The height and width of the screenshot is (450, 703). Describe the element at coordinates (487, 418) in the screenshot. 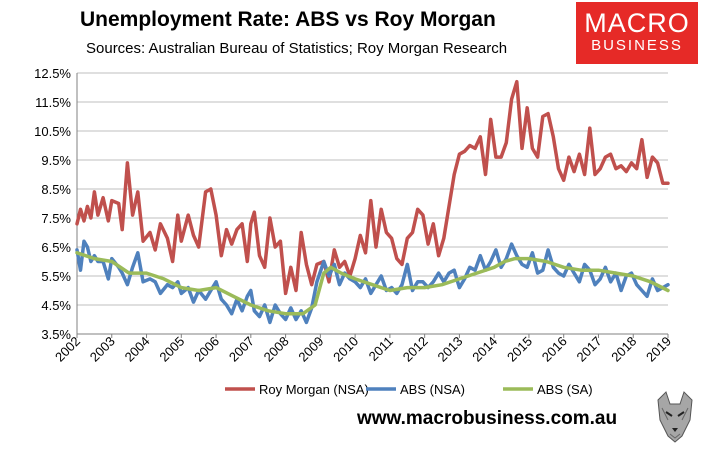

I see `website-url: www.macrobusiness.com.au` at that location.